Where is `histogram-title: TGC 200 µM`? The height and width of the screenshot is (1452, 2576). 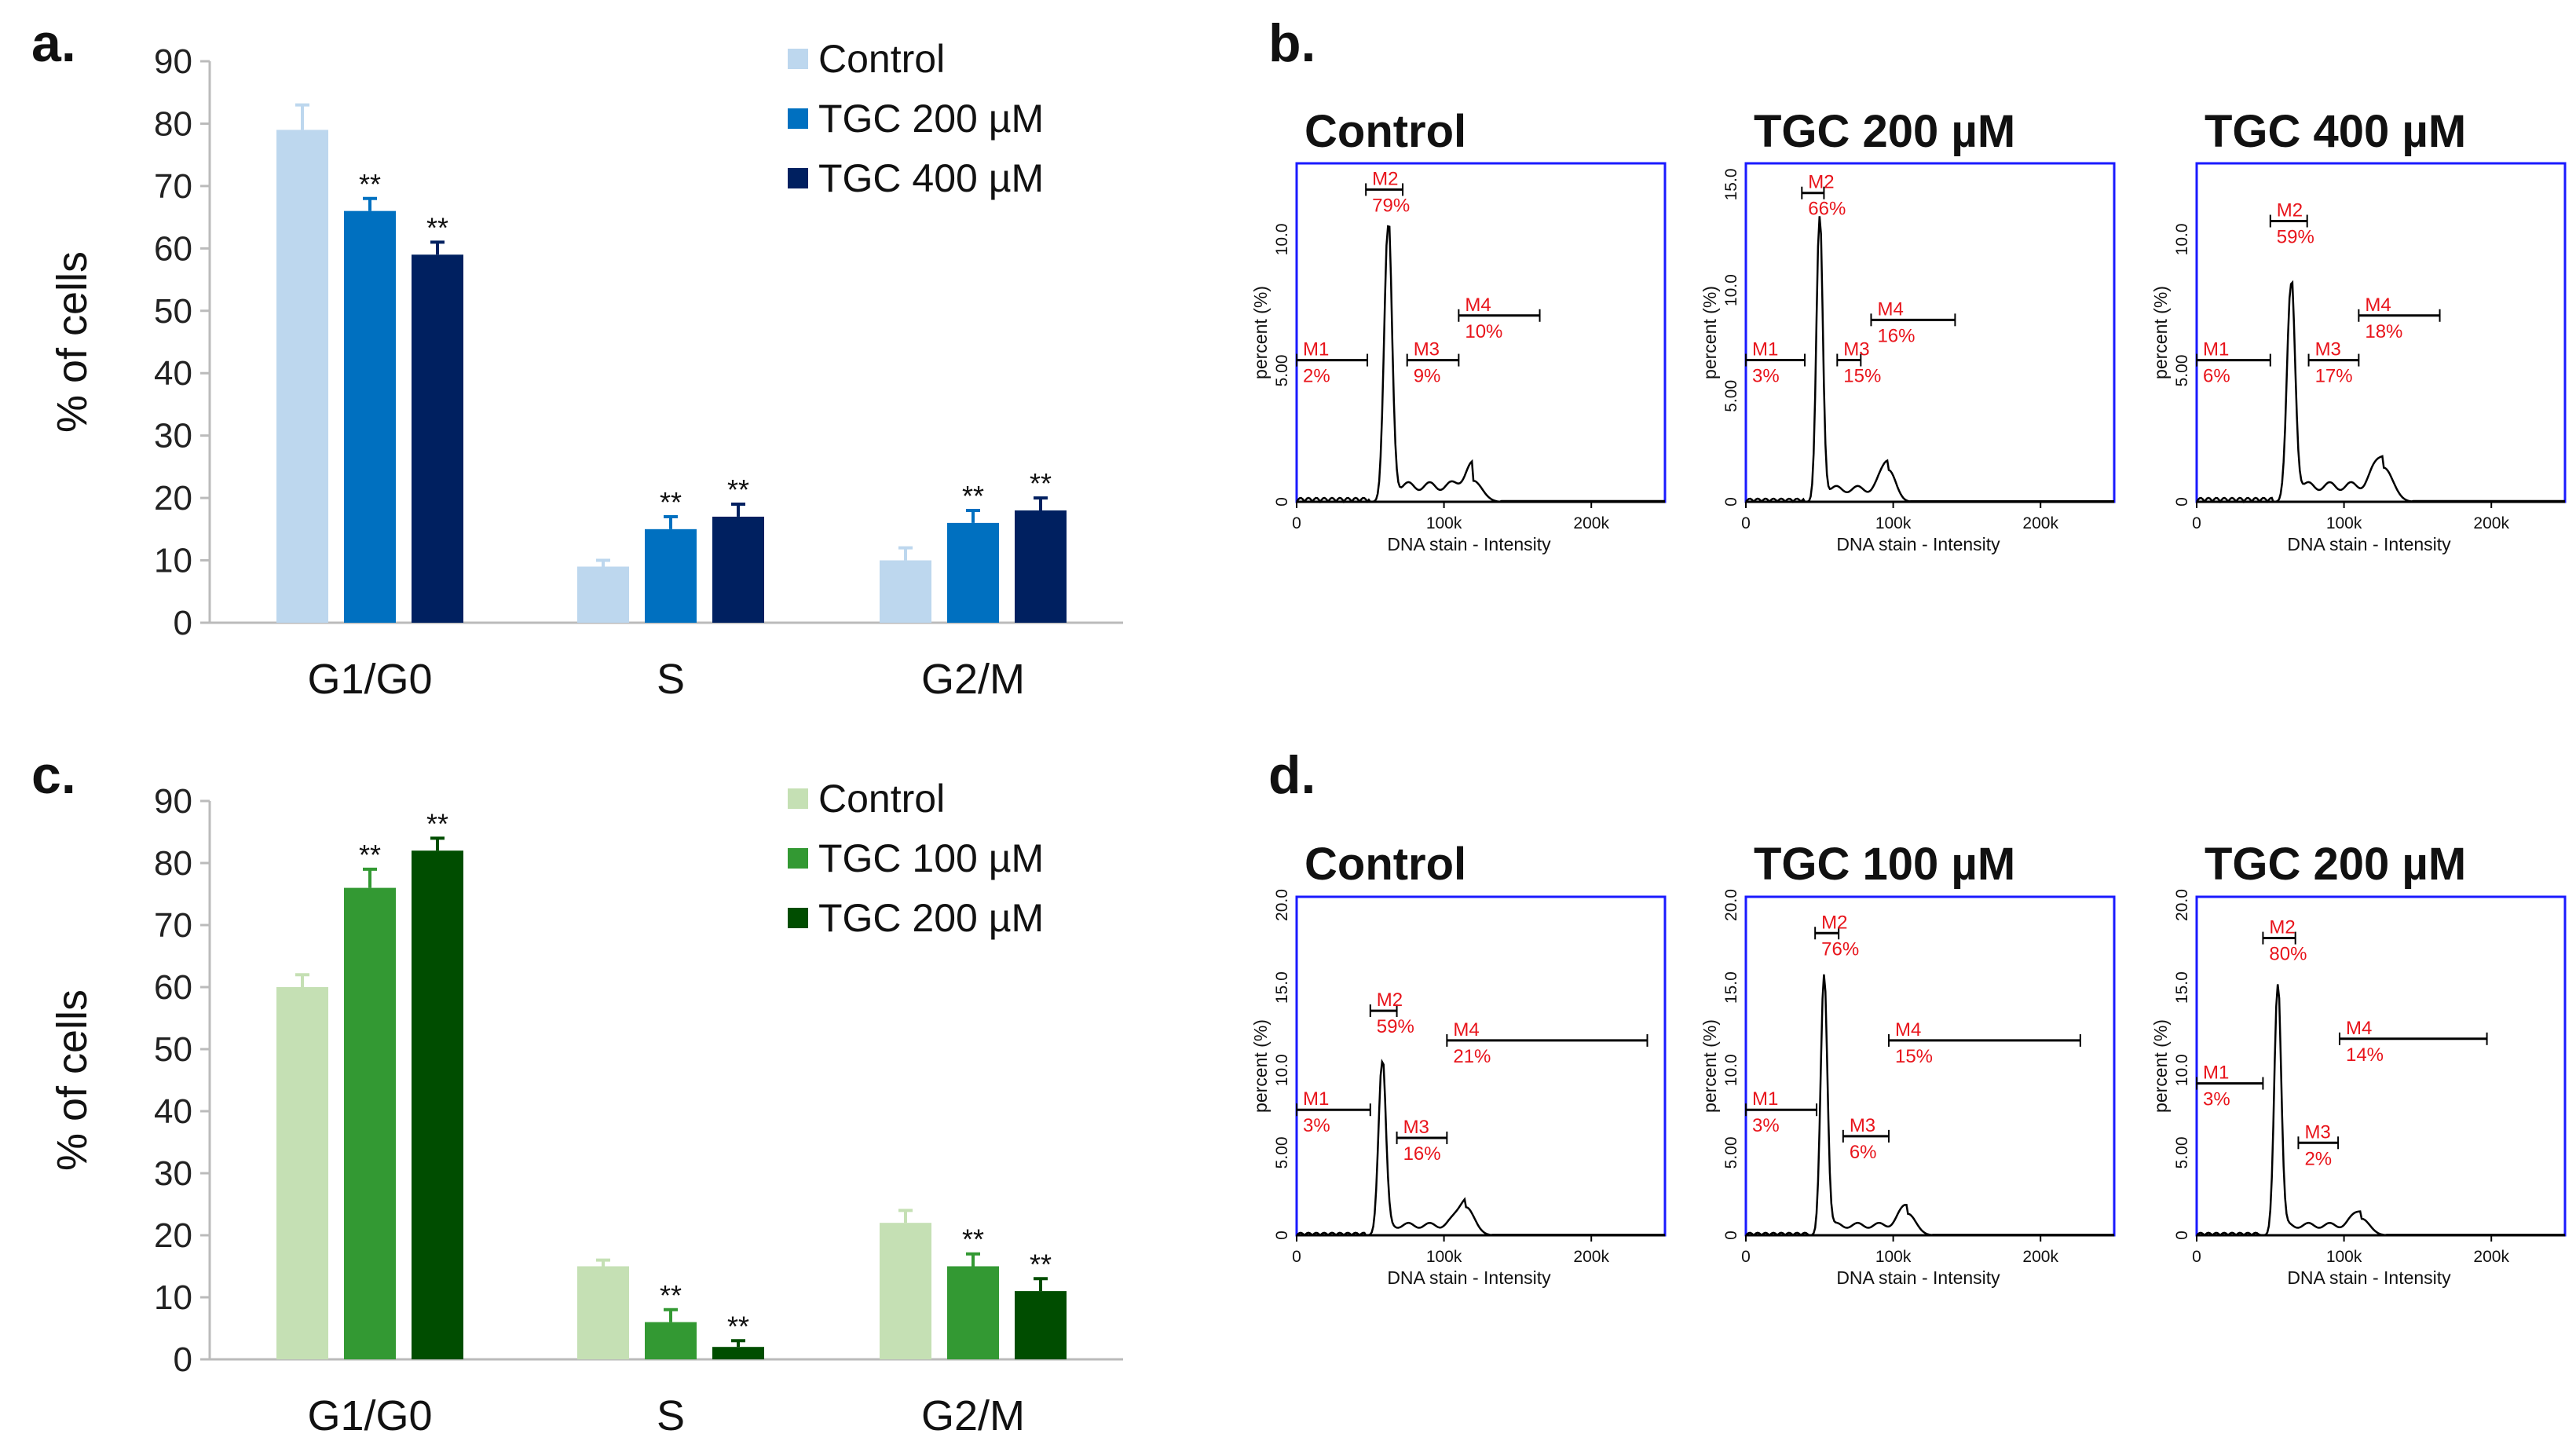 histogram-title: TGC 200 µM is located at coordinates (2335, 864).